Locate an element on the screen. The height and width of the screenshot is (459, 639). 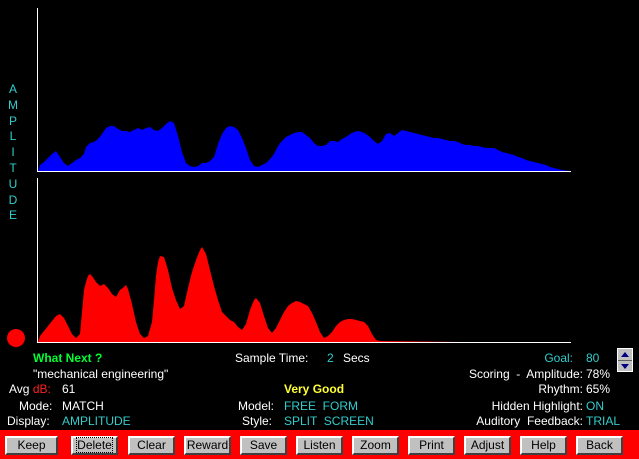
clear-button: Clear is located at coordinates (151, 445).